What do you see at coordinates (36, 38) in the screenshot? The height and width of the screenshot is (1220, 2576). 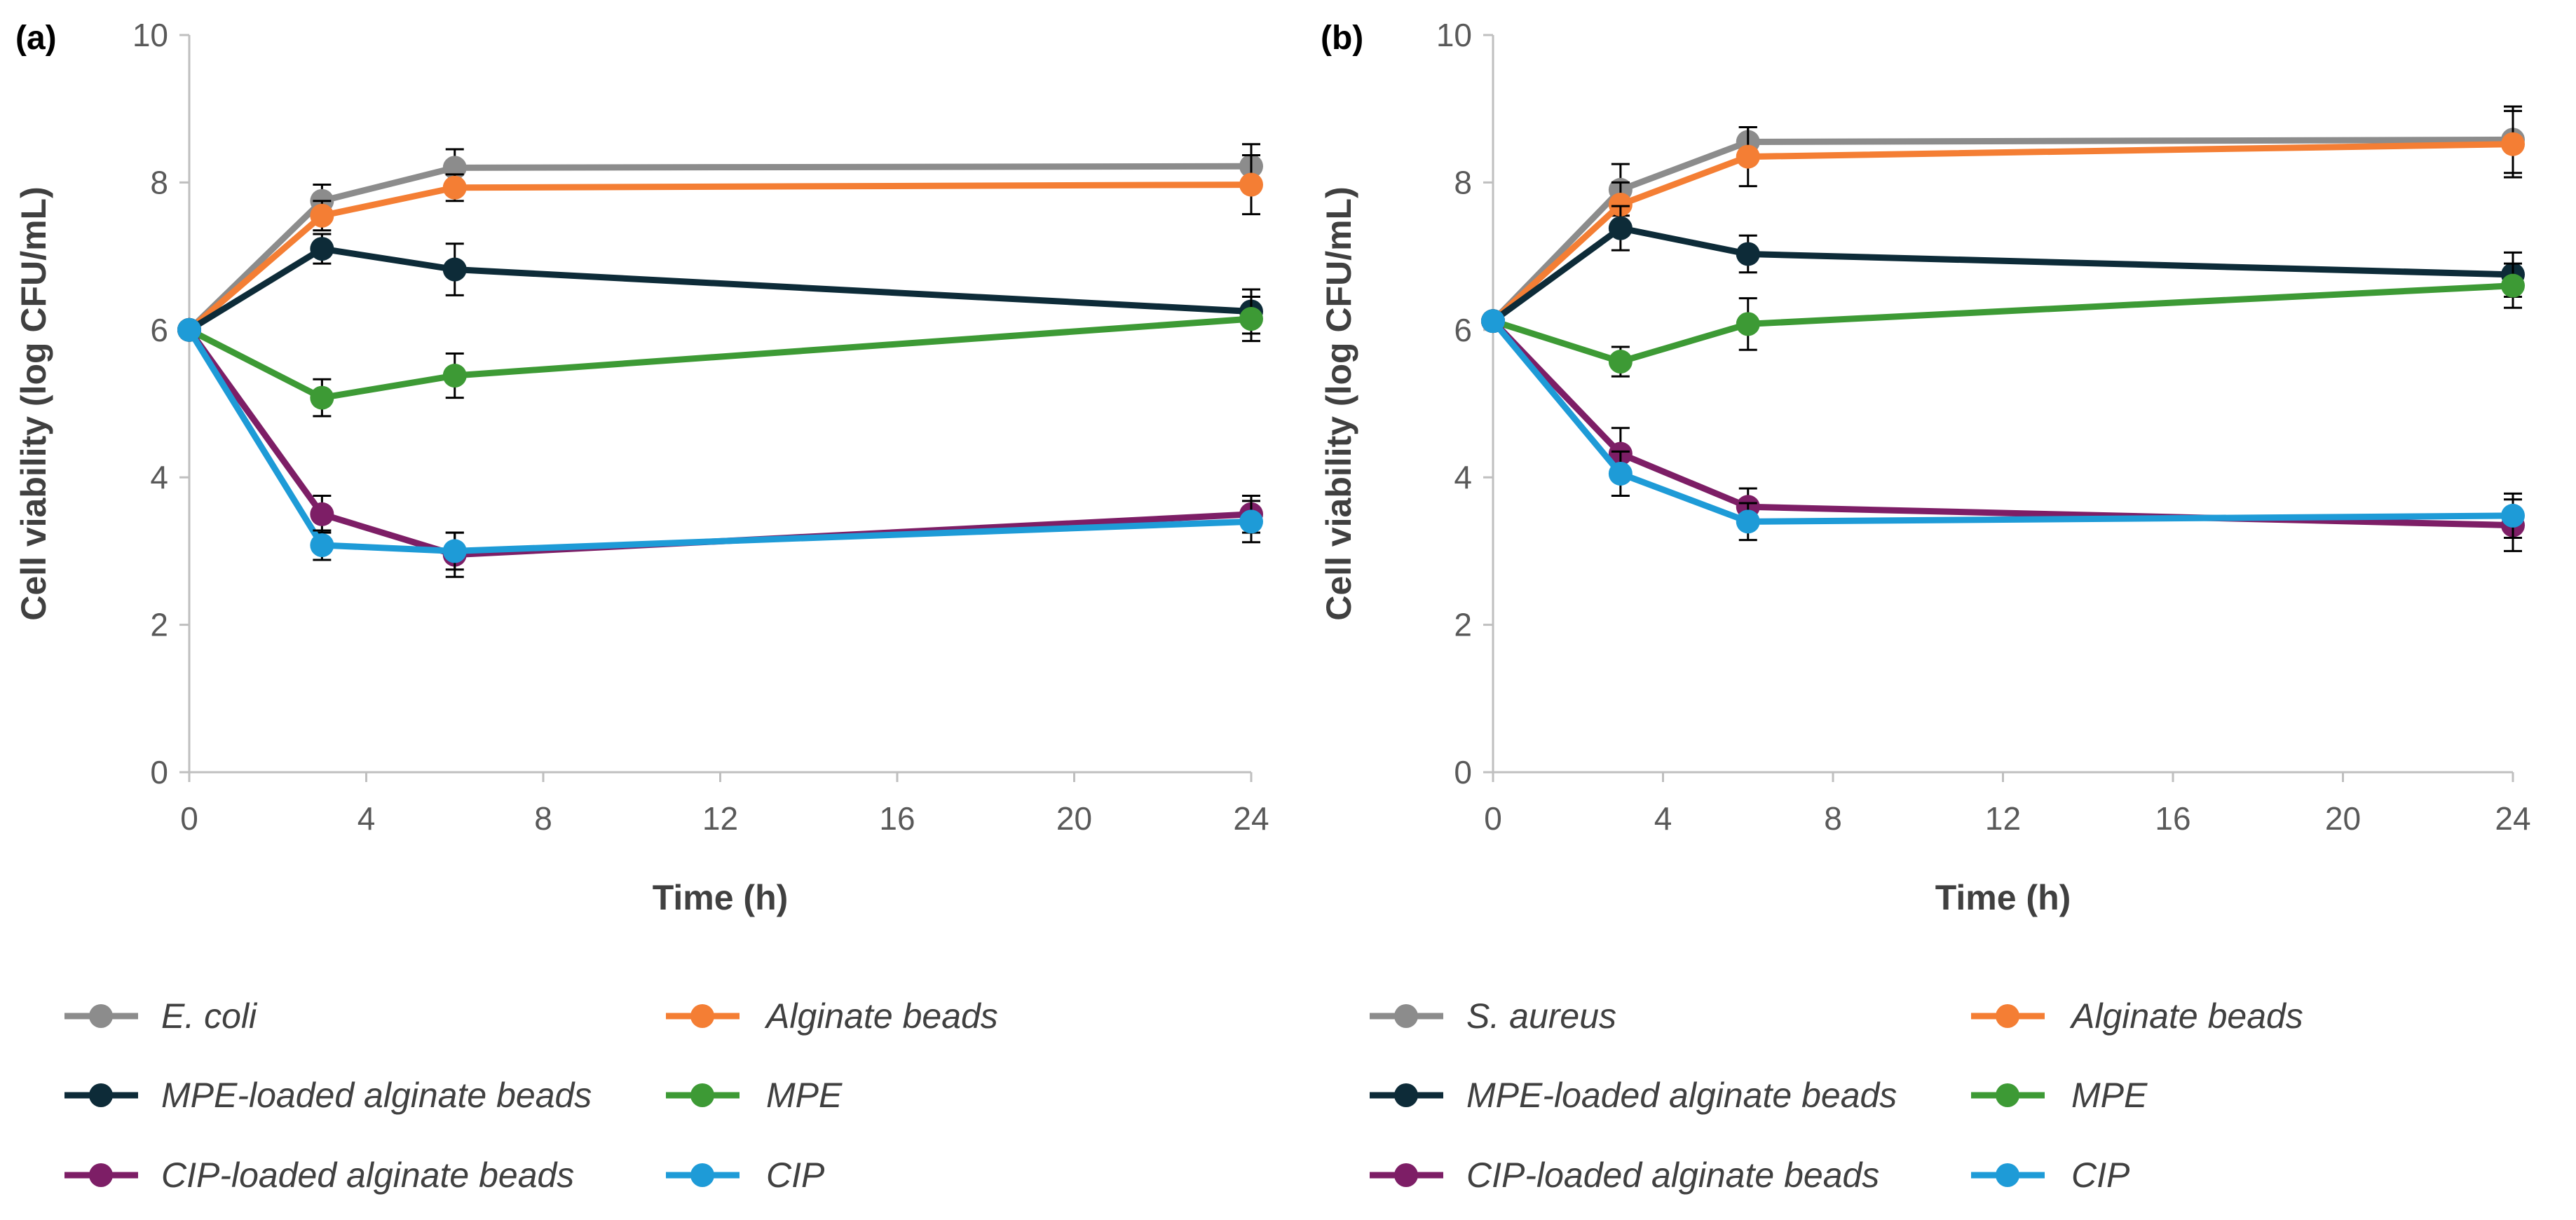 I see `panel-label: (a)` at bounding box center [36, 38].